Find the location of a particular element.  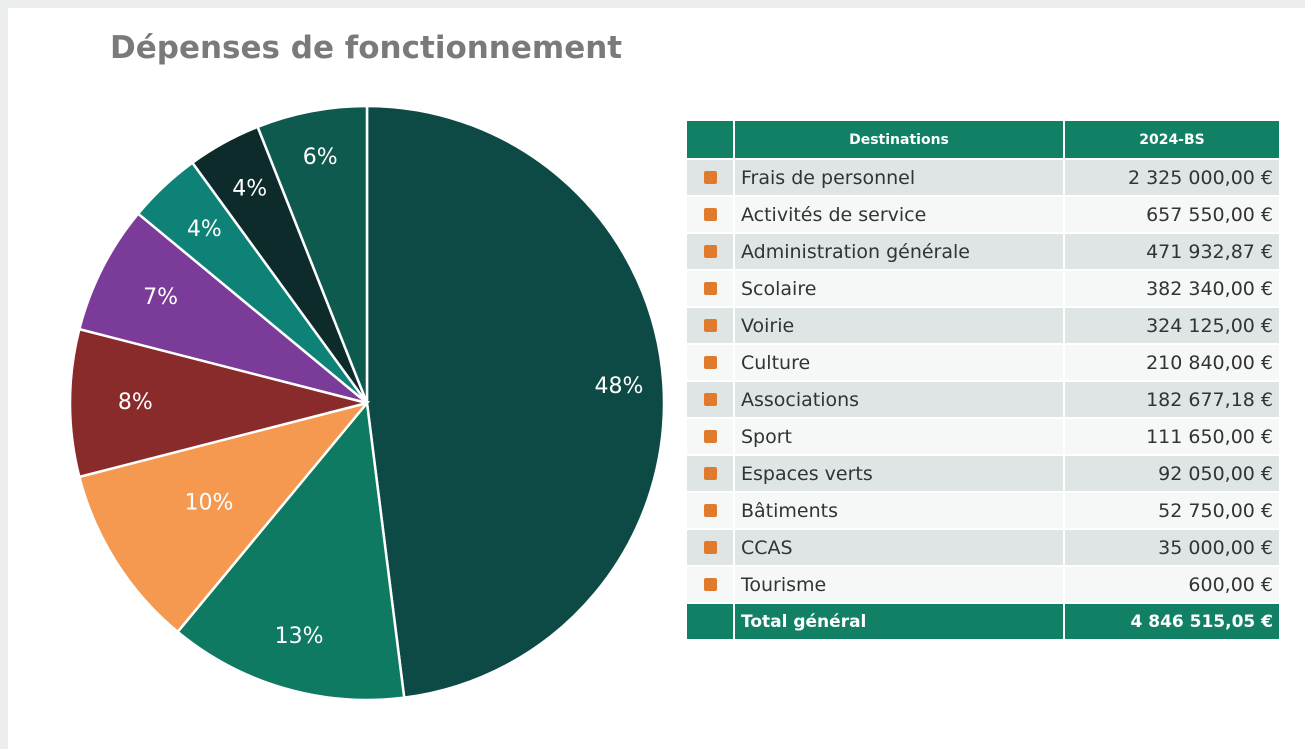

destination: Administration générale is located at coordinates (899, 251).